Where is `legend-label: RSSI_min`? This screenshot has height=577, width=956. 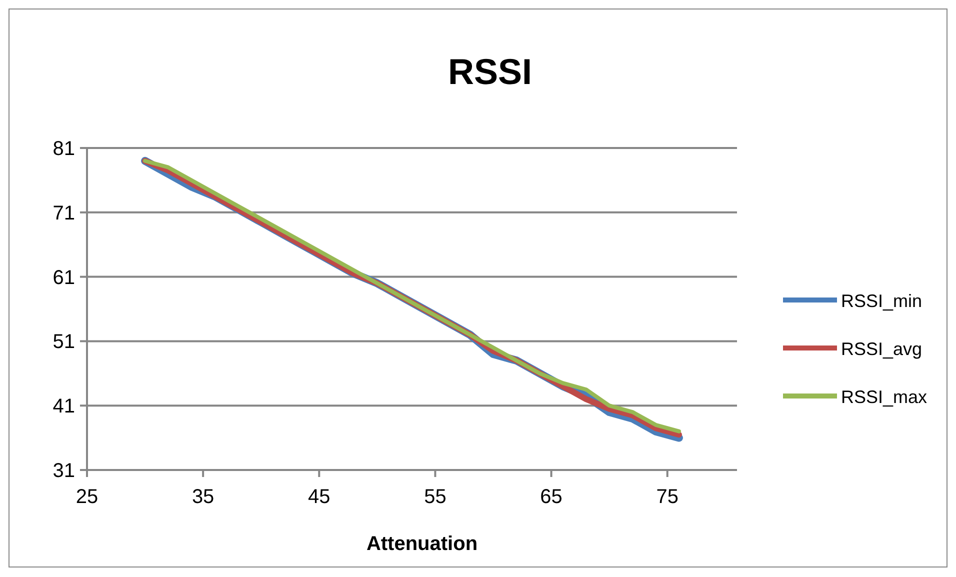 legend-label: RSSI_min is located at coordinates (881, 301).